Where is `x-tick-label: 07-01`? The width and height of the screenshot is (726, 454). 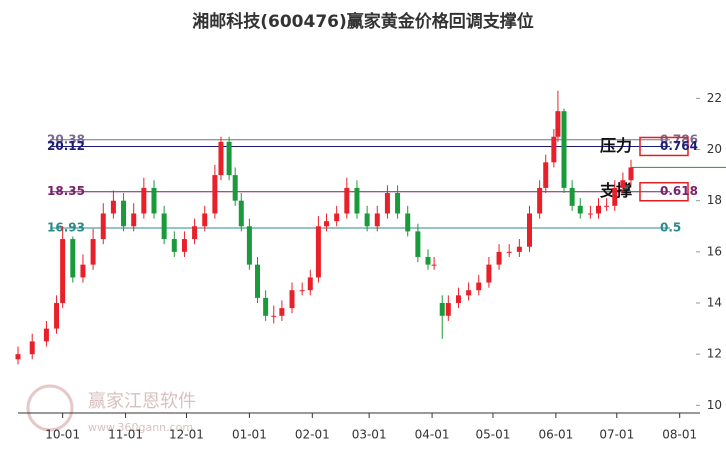 x-tick-label: 07-01 is located at coordinates (616, 435).